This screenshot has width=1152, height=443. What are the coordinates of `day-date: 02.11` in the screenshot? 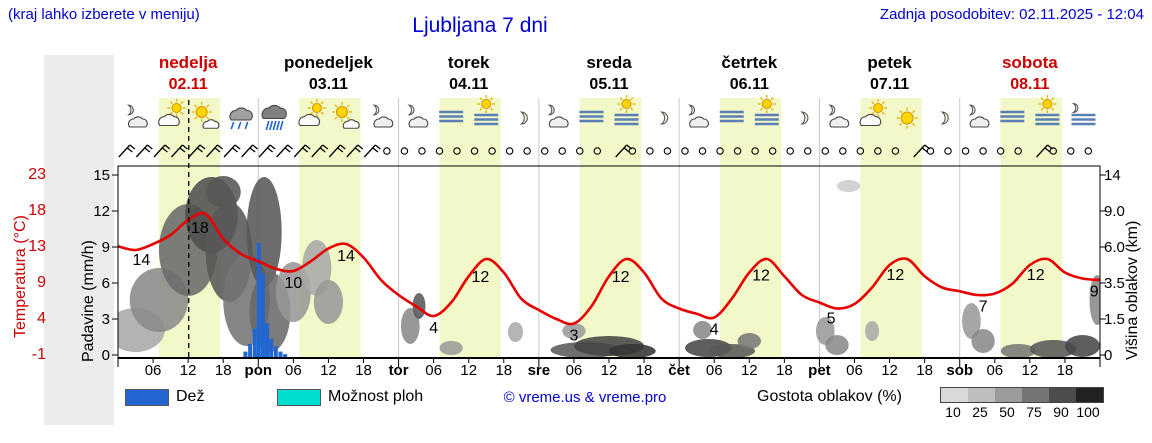 It's located at (188, 84).